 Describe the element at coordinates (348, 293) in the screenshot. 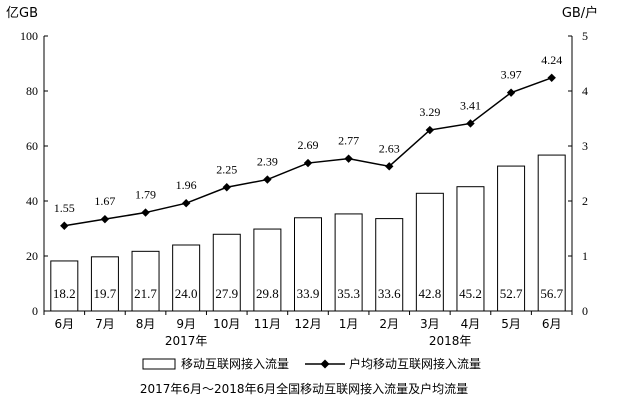

I see `bar-value-label: 35.3` at that location.